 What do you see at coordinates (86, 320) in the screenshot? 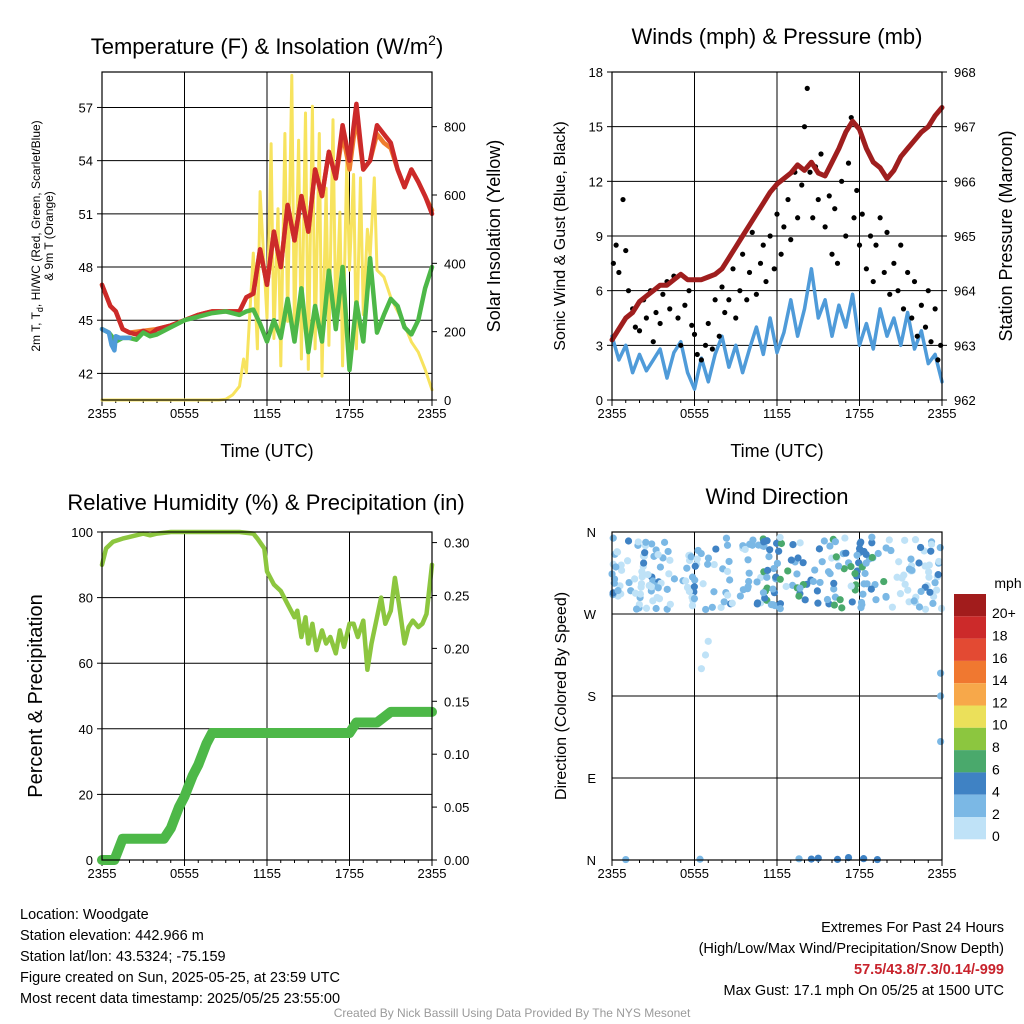
I see `y-tick-label: 45` at bounding box center [86, 320].